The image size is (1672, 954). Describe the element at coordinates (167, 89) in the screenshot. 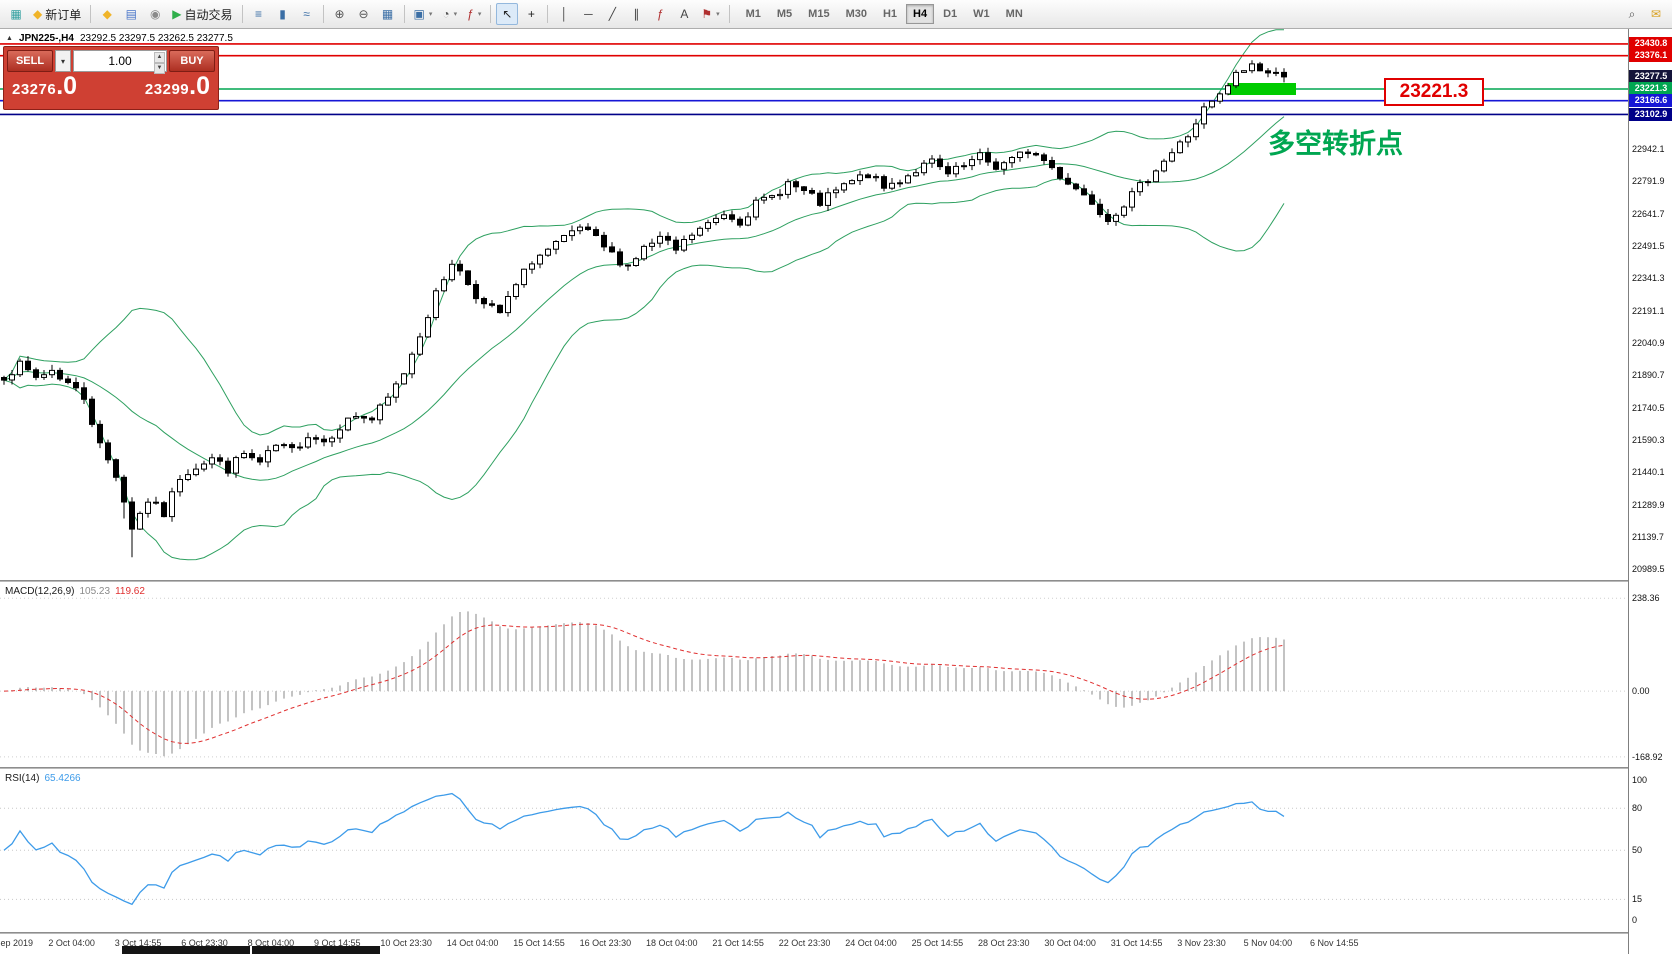

I see `buy-price-main: 23299` at that location.